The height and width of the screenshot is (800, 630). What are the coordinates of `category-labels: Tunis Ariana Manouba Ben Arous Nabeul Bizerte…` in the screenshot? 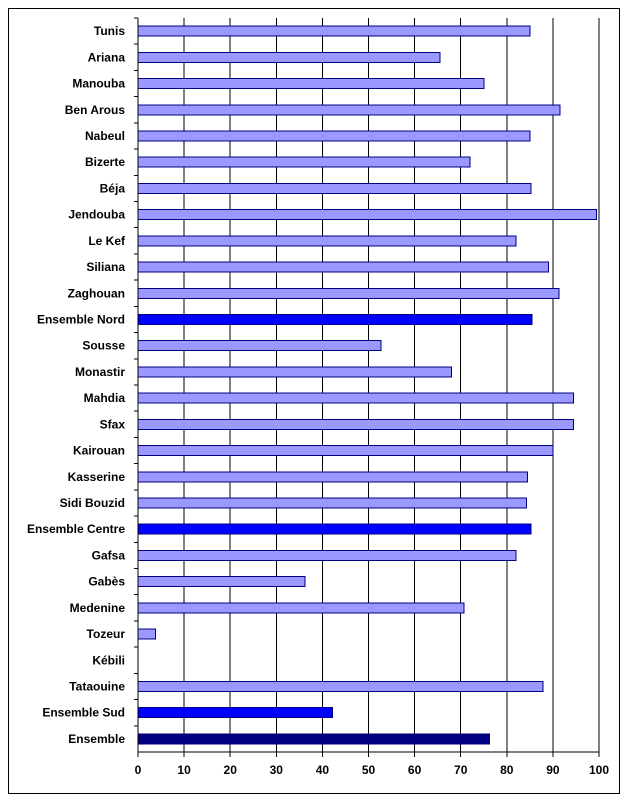 It's located at (76, 385).